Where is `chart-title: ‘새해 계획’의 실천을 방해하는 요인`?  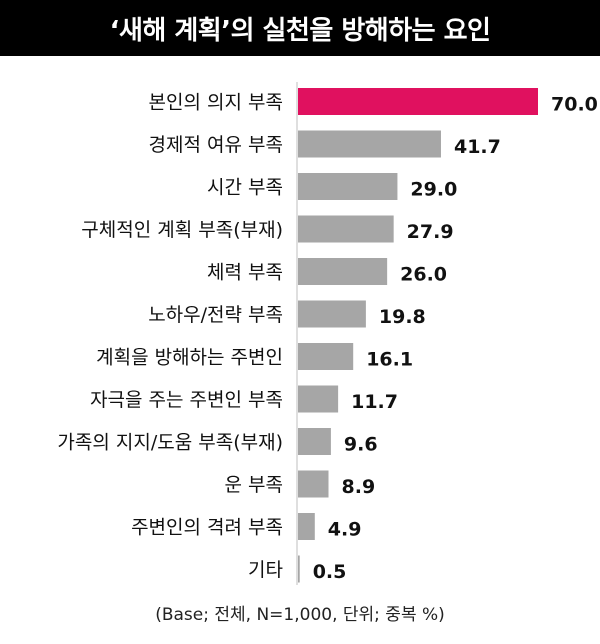
chart-title: ‘새해 계획’의 실천을 방해하는 요인 is located at coordinates (300, 30).